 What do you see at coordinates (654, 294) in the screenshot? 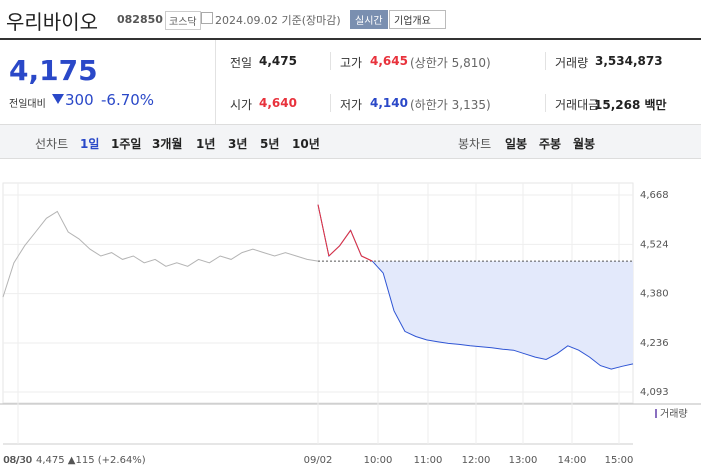
I see `y-tick-label: 4,380` at bounding box center [654, 294].